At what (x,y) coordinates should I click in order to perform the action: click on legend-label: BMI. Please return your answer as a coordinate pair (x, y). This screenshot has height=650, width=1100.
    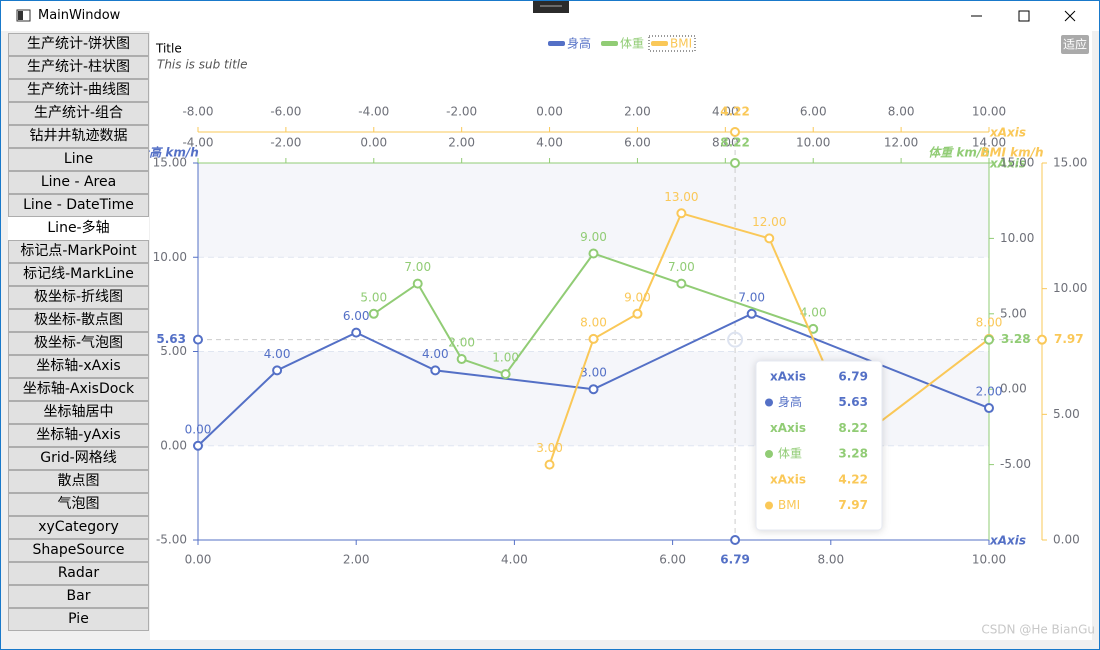
    Looking at the image, I should click on (681, 44).